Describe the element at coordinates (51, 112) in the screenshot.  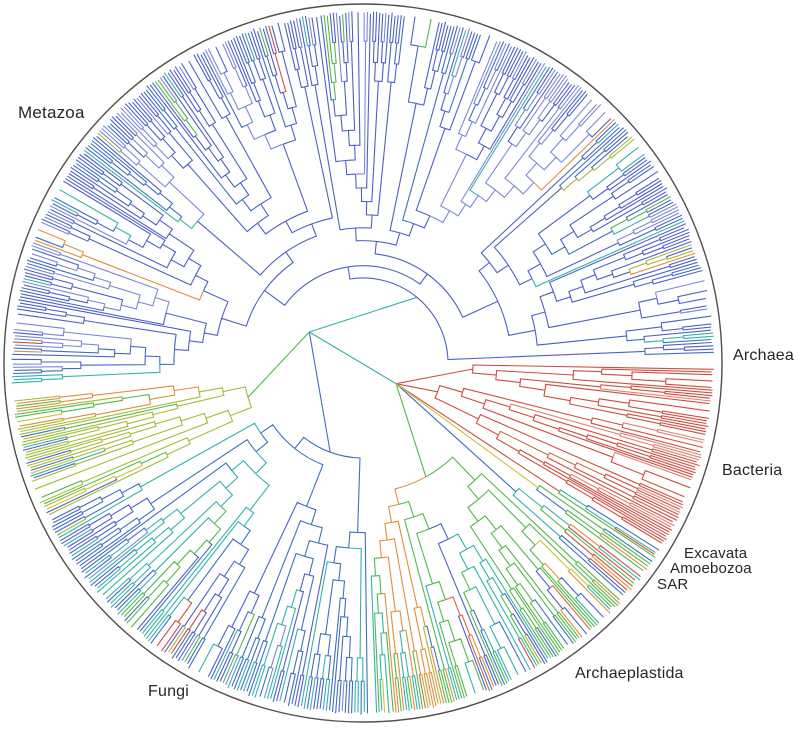
I see `label-metazoa: Metazoa` at that location.